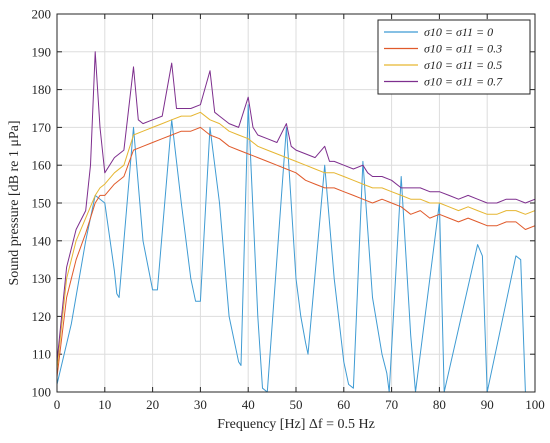 Image resolution: width=550 pixels, height=443 pixels. Describe the element at coordinates (104, 404) in the screenshot. I see `x-tick-label: 10` at that location.